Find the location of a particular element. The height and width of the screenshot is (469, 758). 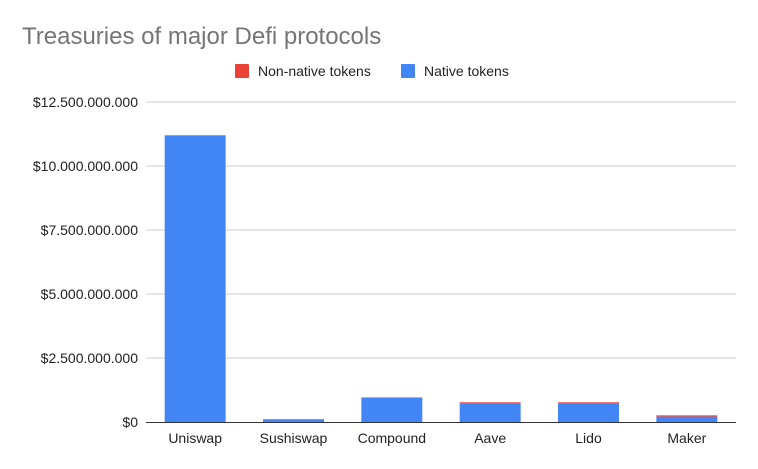

bar-uniswap-native is located at coordinates (195, 278).